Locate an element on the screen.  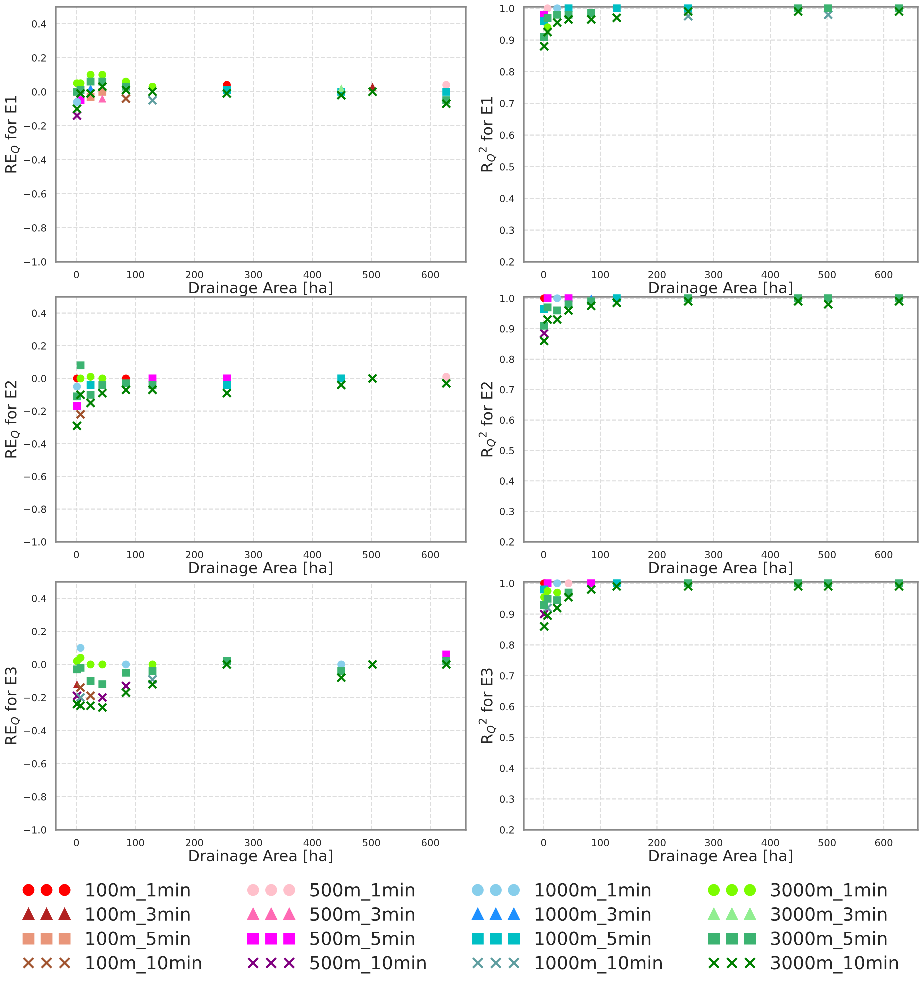
y-axis-title: RE$_{Q}$ for E2 is located at coordinates (12, 419).